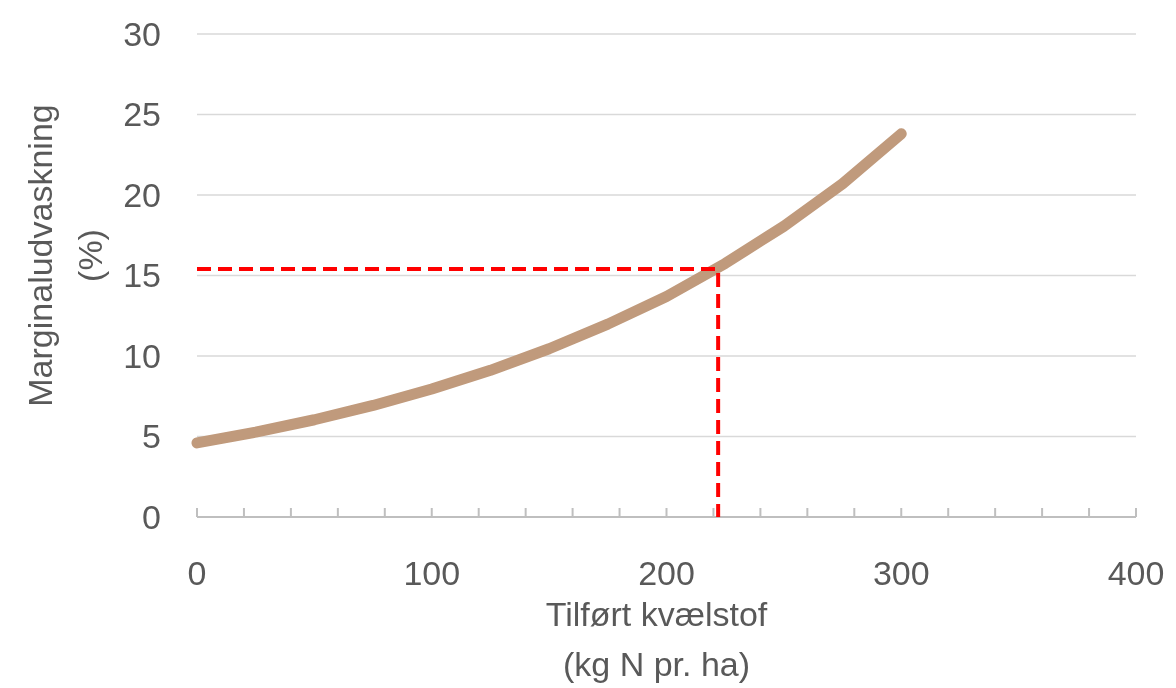  I want to click on y-tick-label: 5, so click(151, 436).